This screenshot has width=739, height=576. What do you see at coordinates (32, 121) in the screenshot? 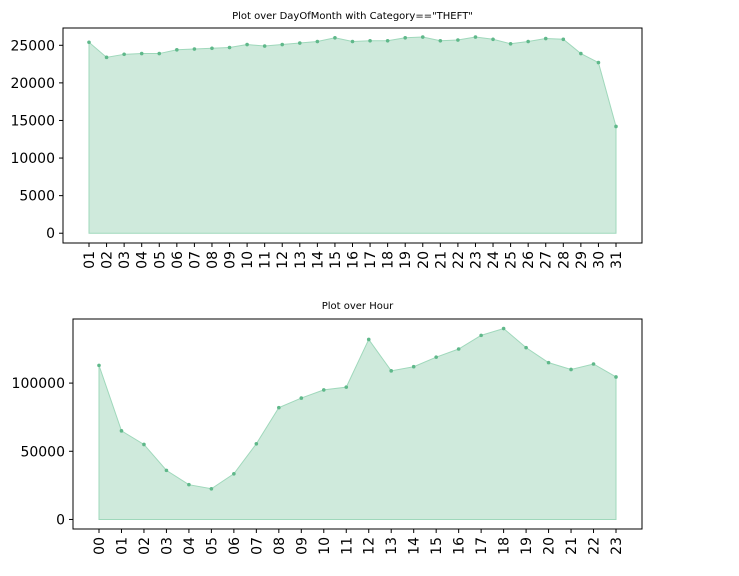
I see `y-tick-label: 15000` at bounding box center [32, 121].